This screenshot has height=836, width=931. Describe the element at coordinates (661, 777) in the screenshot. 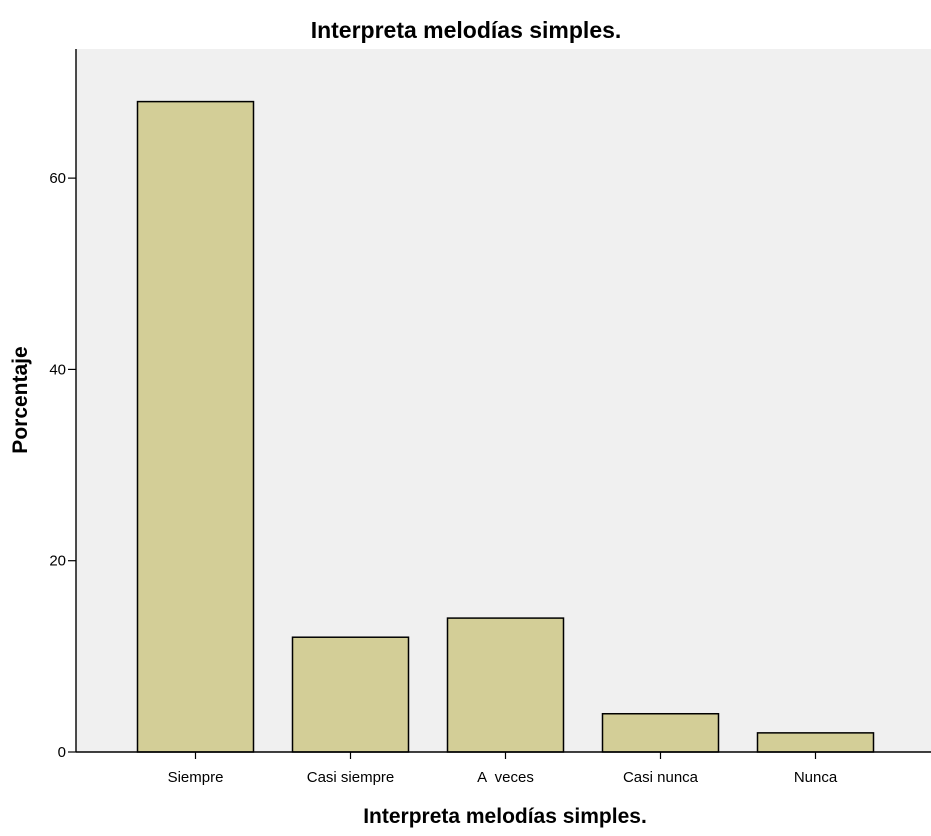

I see `x-tick-label: Casi nunca` at that location.